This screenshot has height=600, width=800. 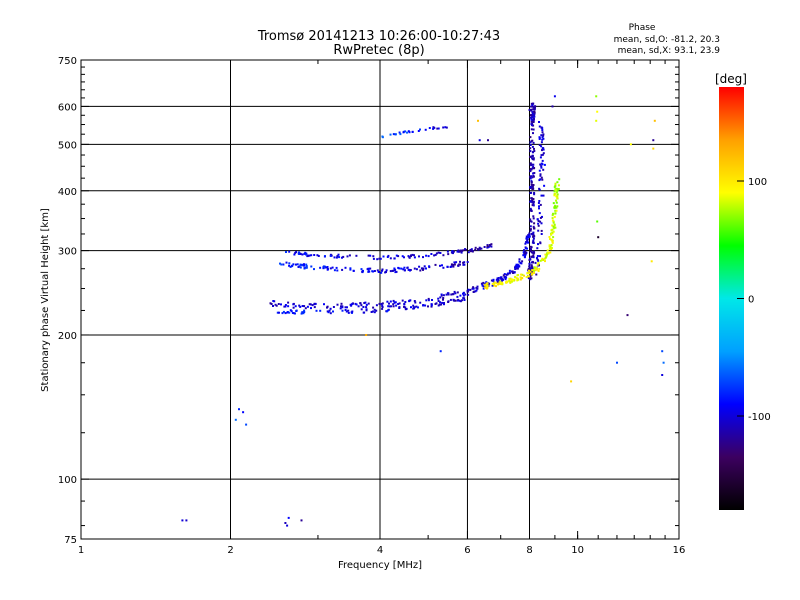 I want to click on y-tick-label: 500, so click(x=67, y=145).